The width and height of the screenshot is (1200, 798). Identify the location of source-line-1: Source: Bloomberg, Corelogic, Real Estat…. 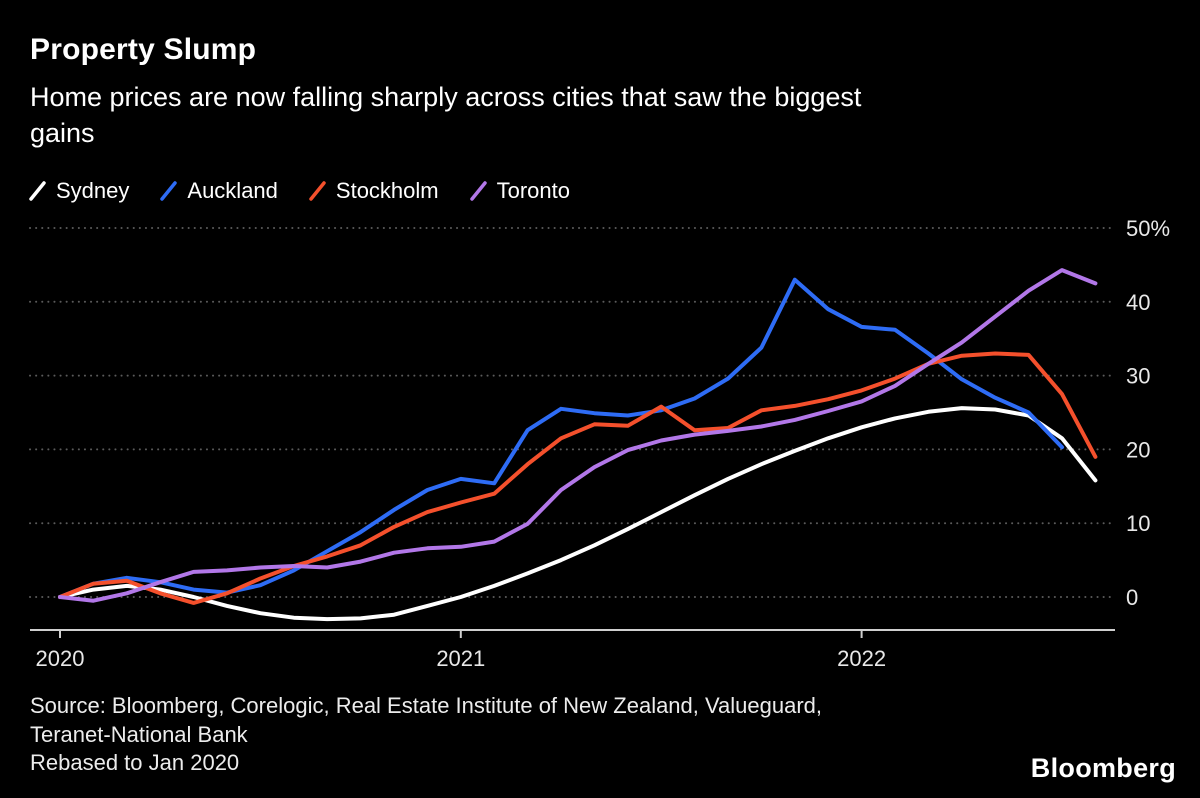
(426, 705).